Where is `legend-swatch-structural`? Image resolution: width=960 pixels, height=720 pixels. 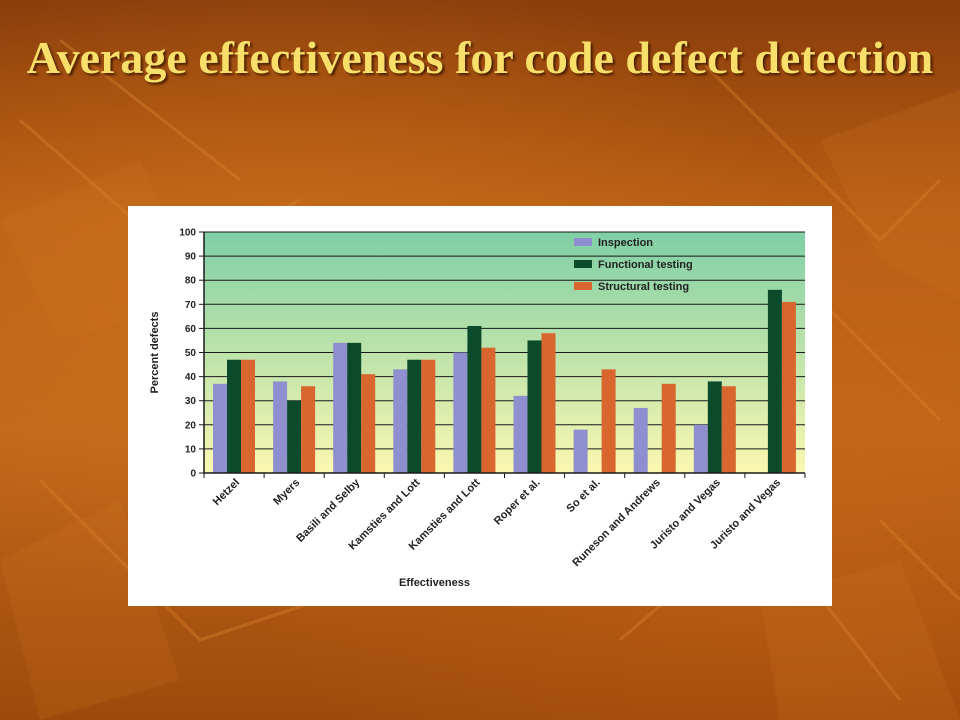
legend-swatch-structural is located at coordinates (583, 286).